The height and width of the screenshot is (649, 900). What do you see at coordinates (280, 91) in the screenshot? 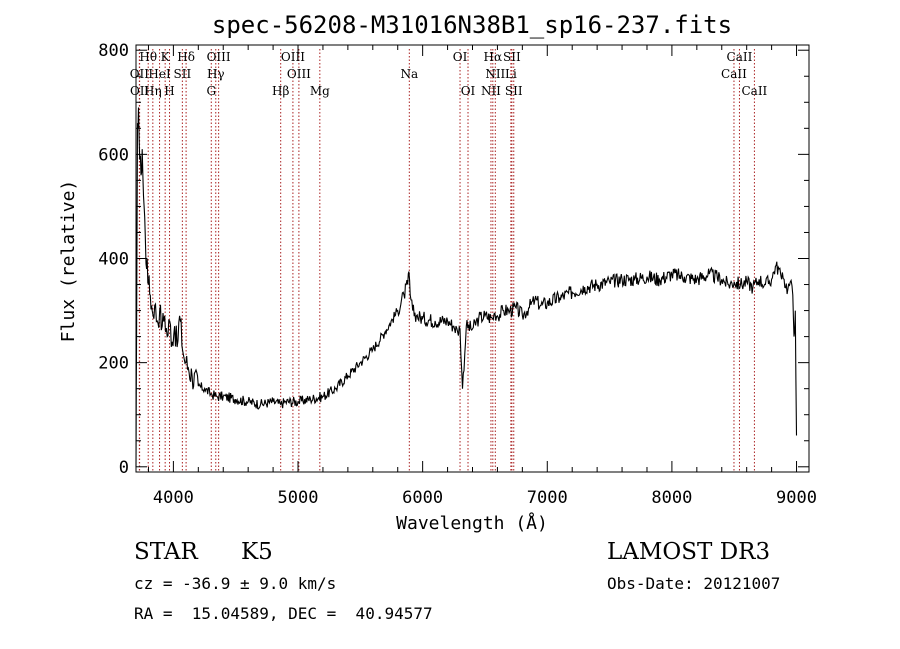
I see `spectral-line-label: Hβ` at bounding box center [280, 91].